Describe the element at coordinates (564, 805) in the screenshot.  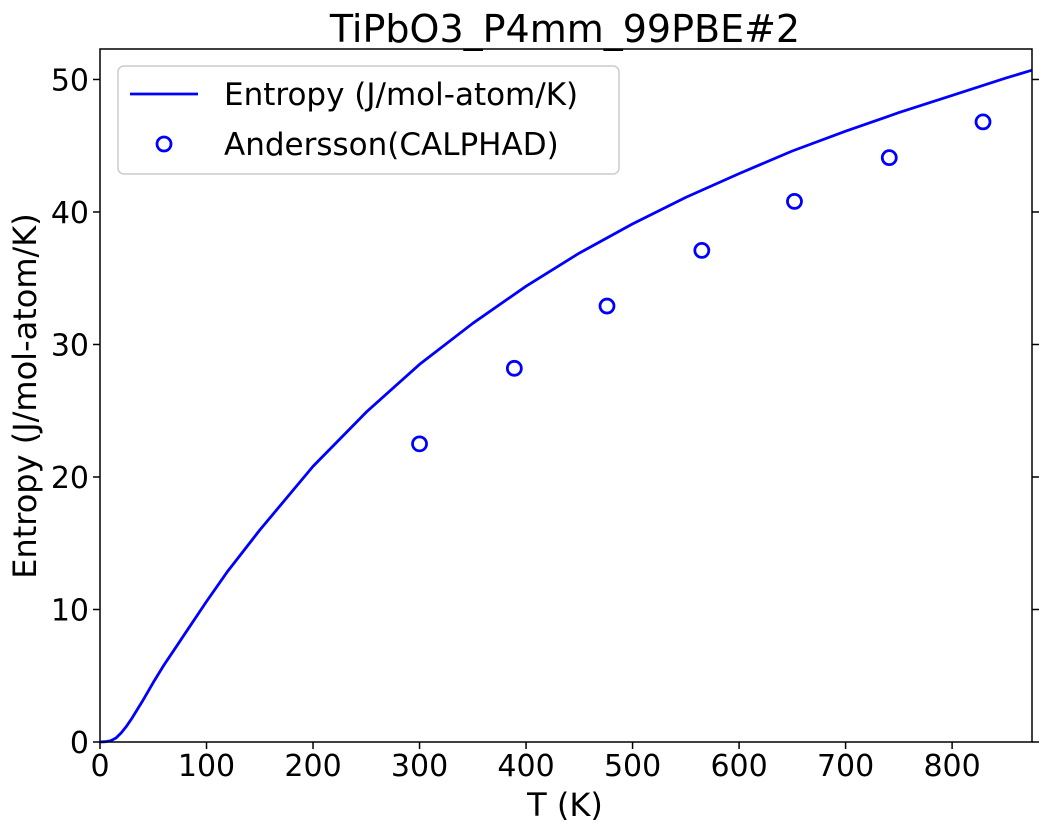
I see `x-axis-label: T (K)` at that location.